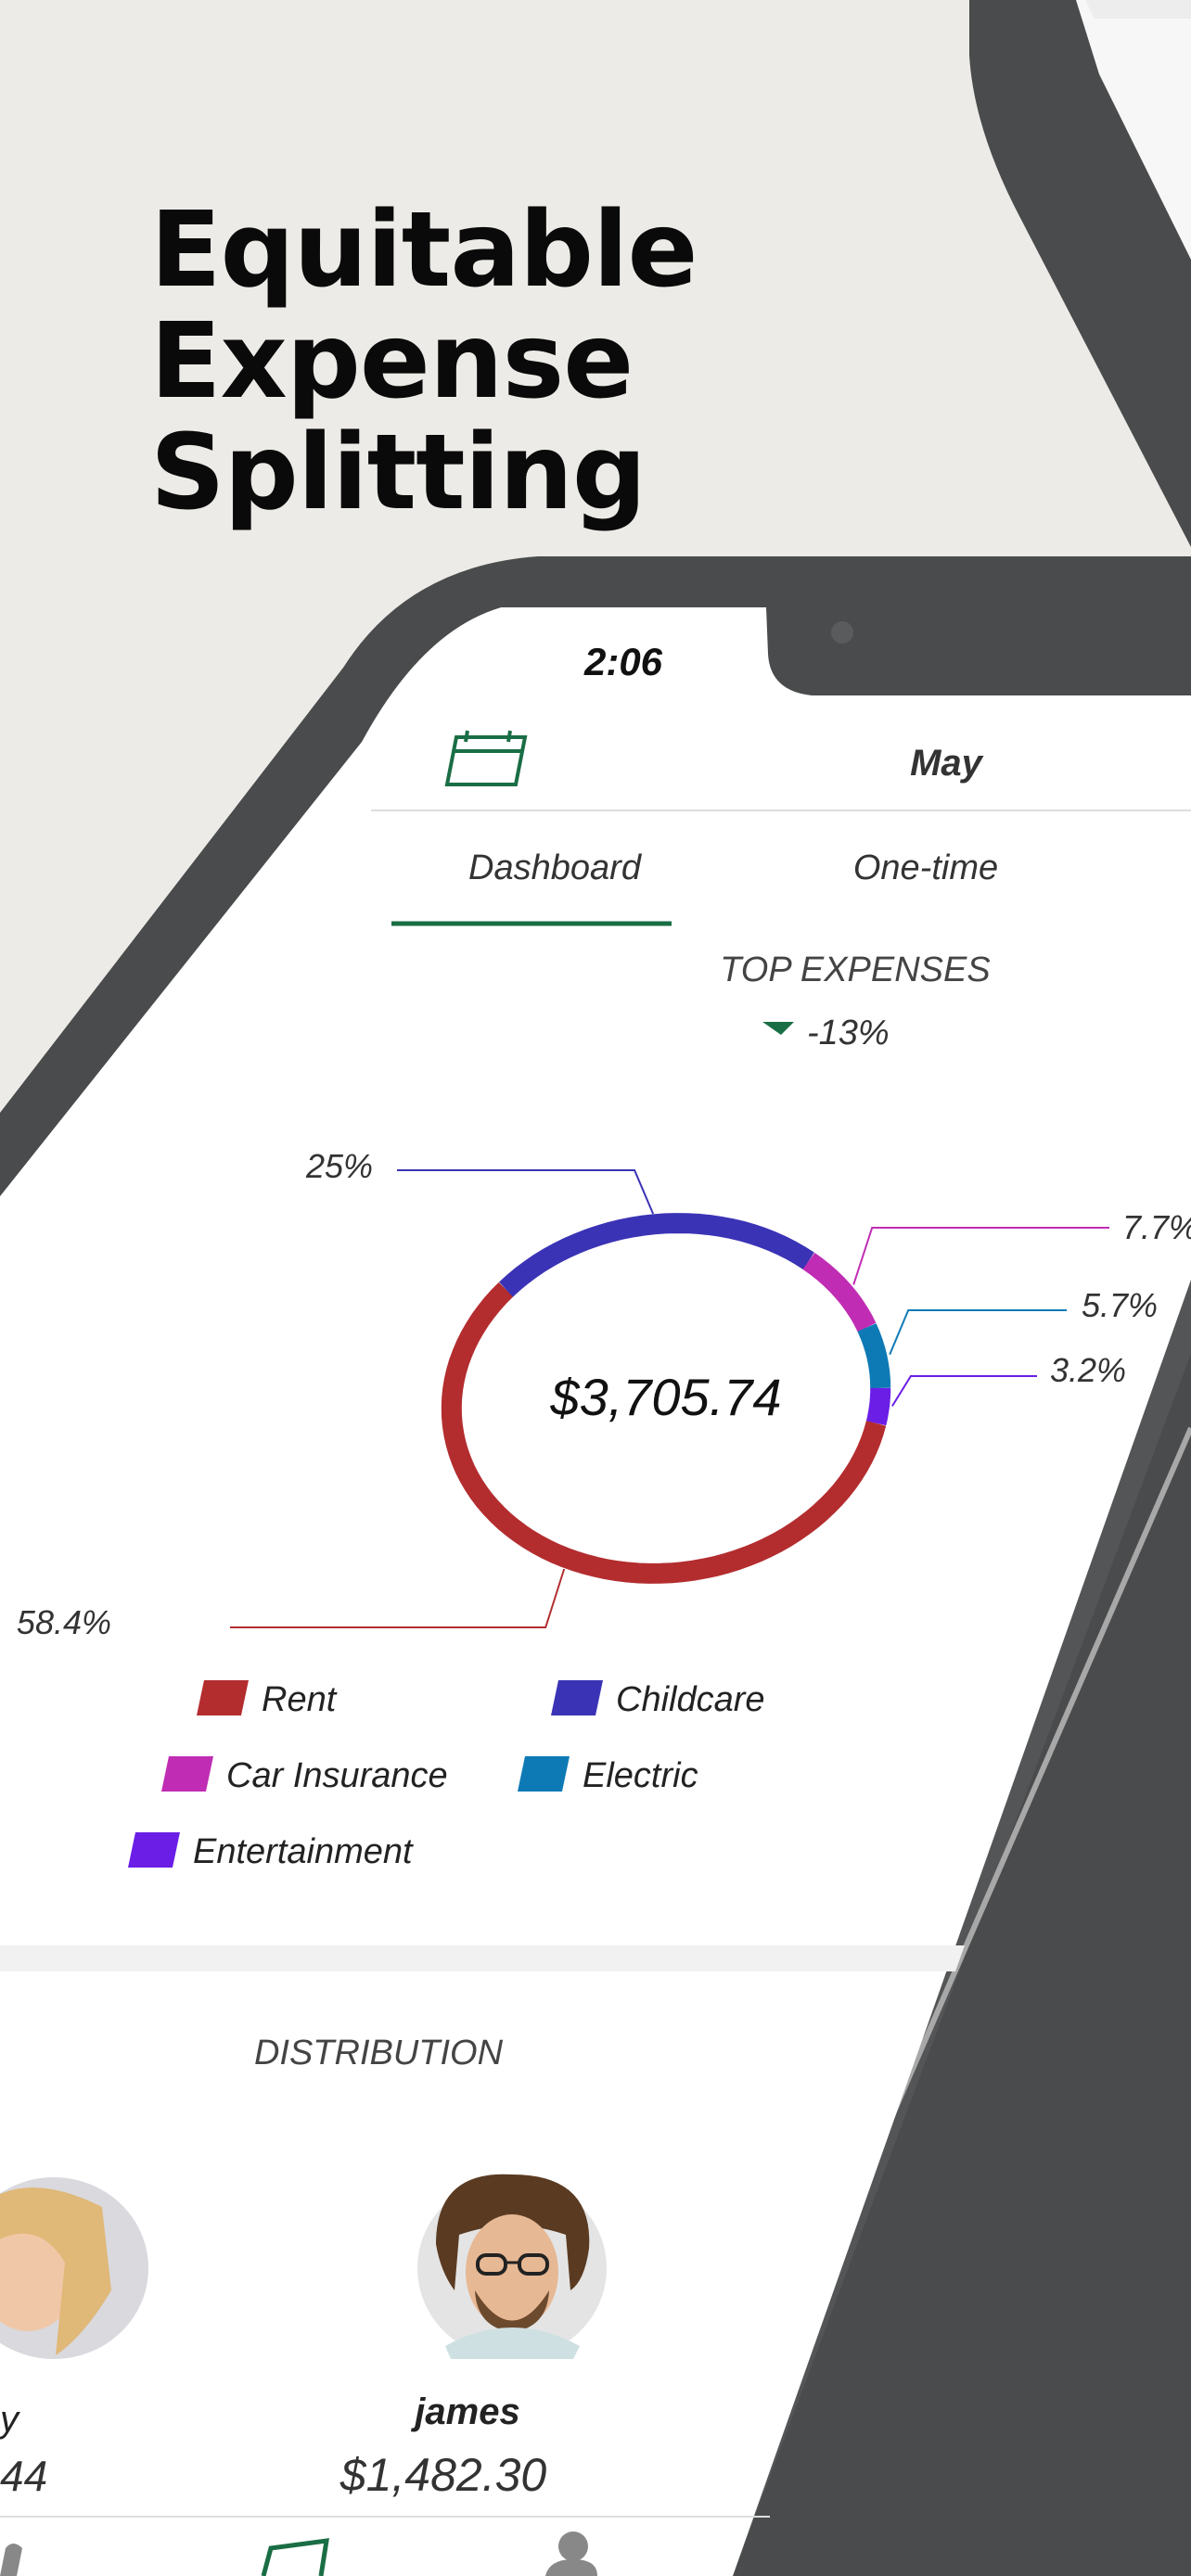  Describe the element at coordinates (664, 1433) in the screenshot. I see `donut-slice-rent` at that location.